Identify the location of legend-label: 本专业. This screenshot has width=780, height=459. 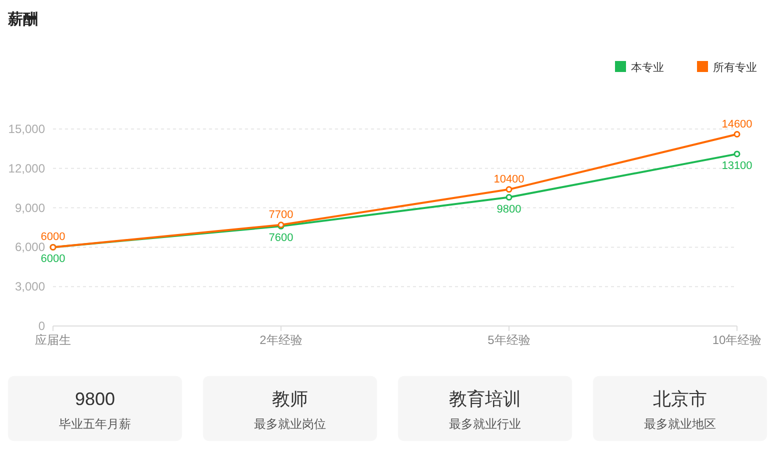
(647, 67).